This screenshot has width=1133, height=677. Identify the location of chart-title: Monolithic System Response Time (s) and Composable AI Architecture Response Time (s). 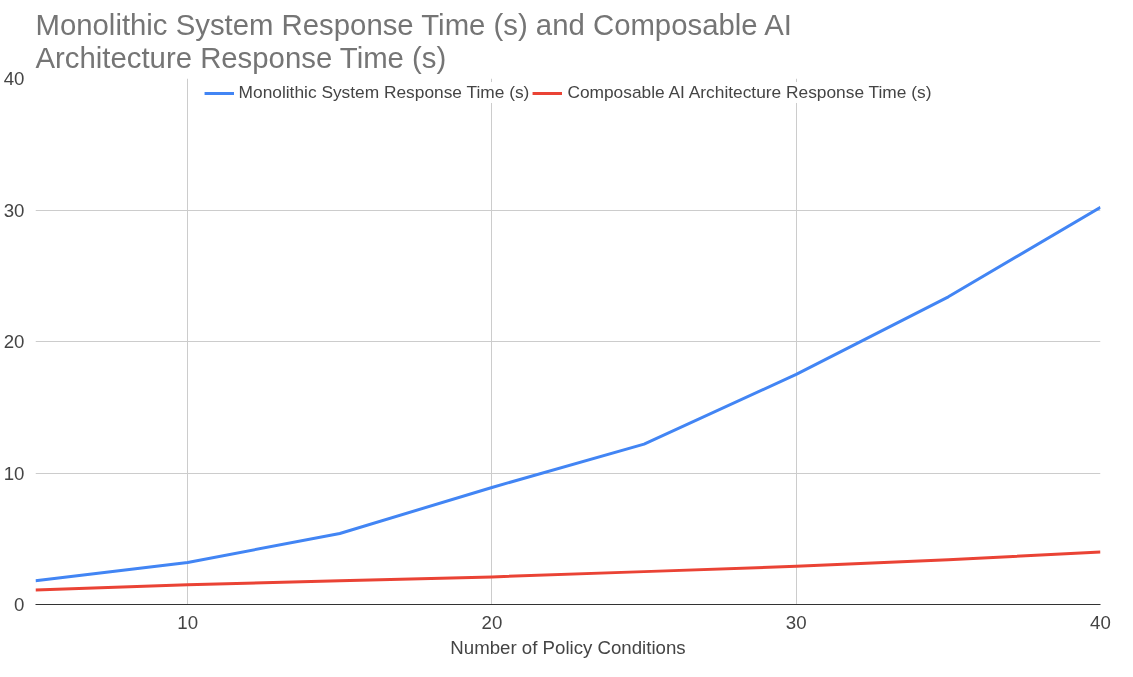
(413, 40).